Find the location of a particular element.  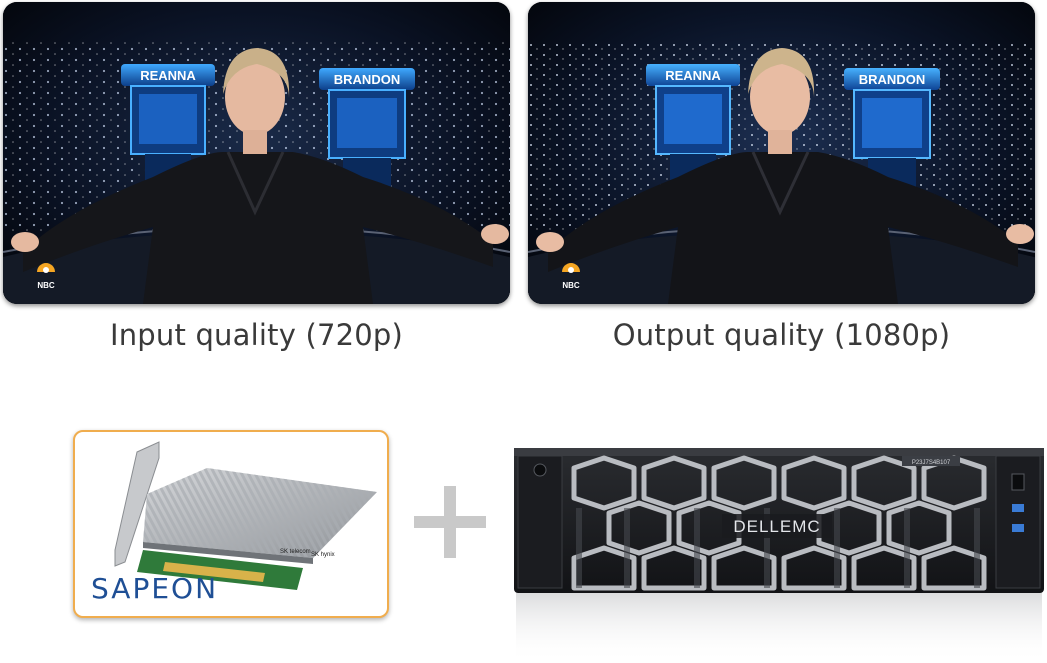

plus-icon is located at coordinates (450, 522).